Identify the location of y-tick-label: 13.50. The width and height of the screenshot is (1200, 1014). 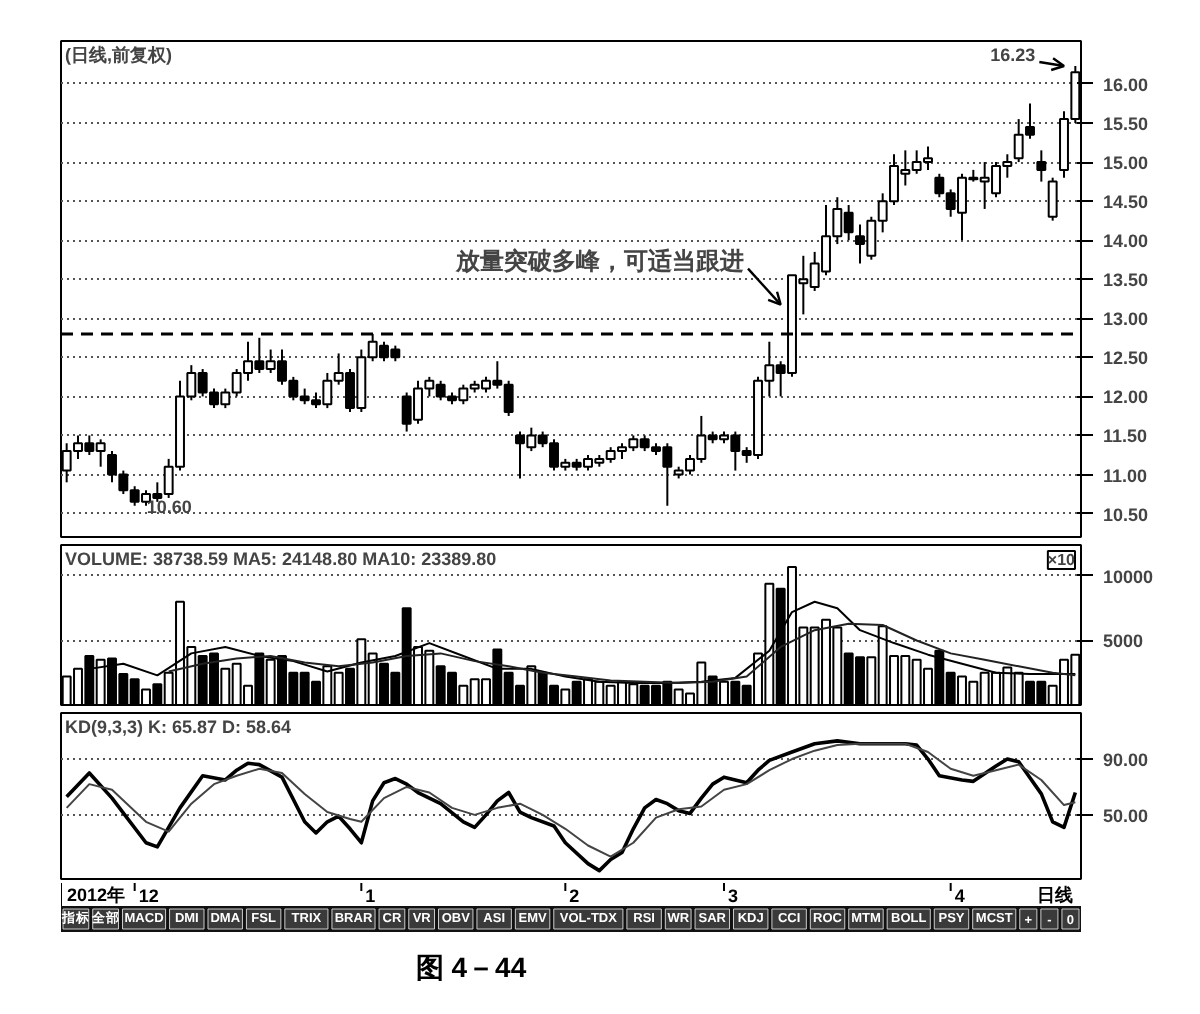
(1126, 280).